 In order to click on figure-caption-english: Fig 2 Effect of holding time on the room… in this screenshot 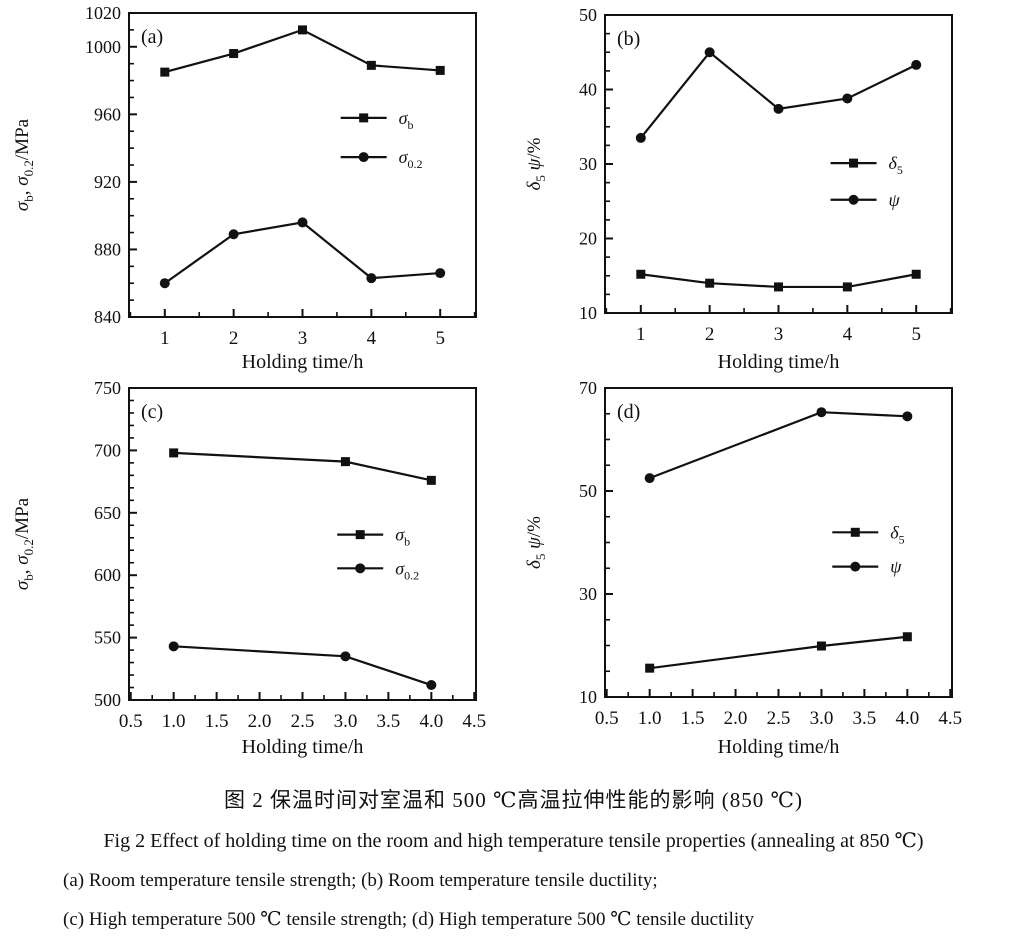, I will do `click(513, 841)`.